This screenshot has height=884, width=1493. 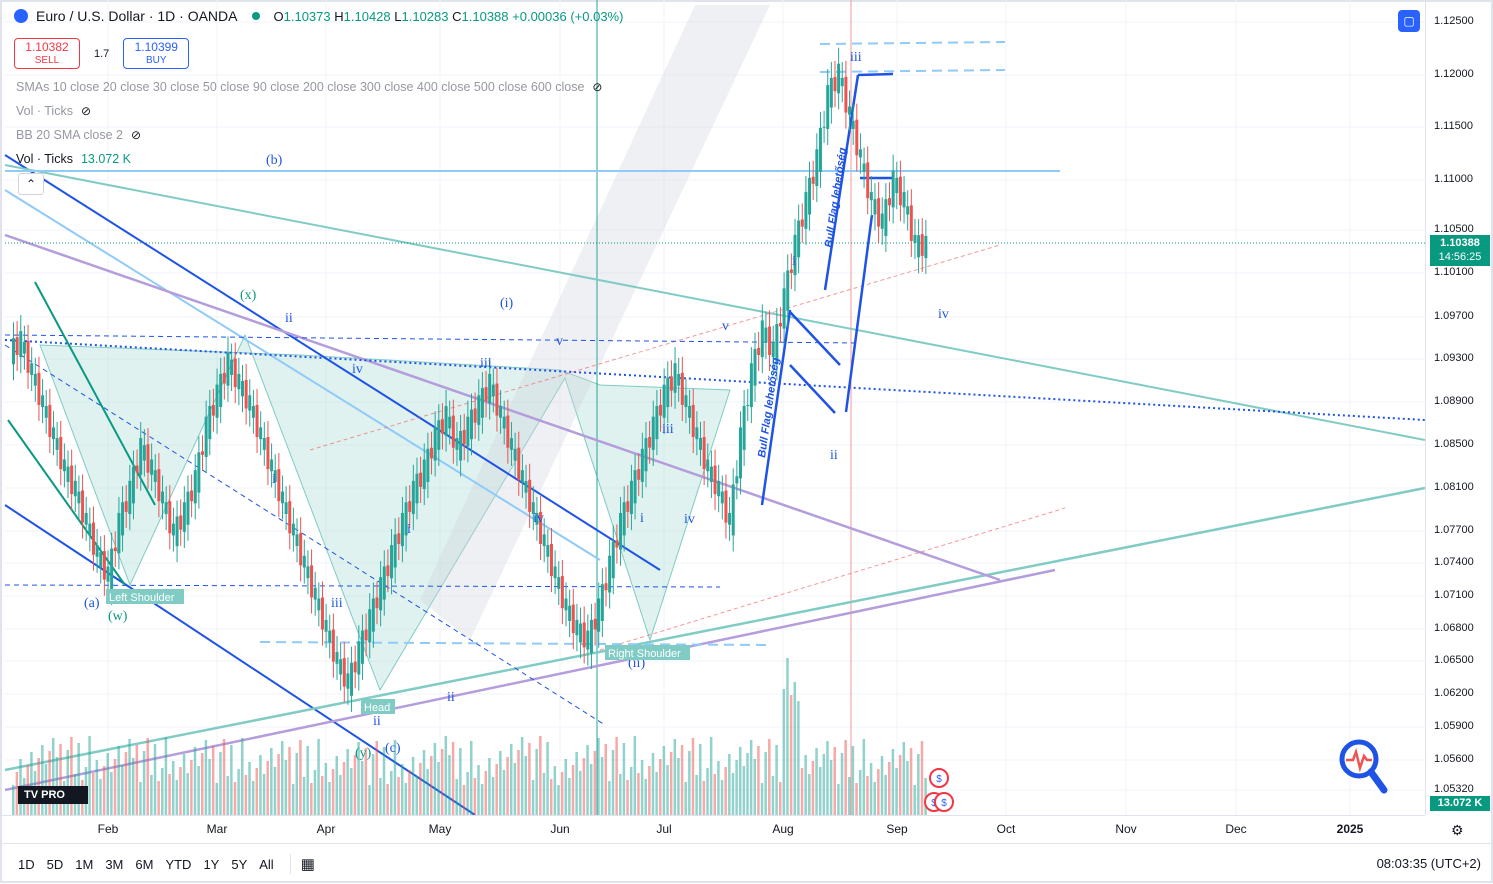 What do you see at coordinates (211, 864) in the screenshot?
I see `range-button-1y: 1Y` at bounding box center [211, 864].